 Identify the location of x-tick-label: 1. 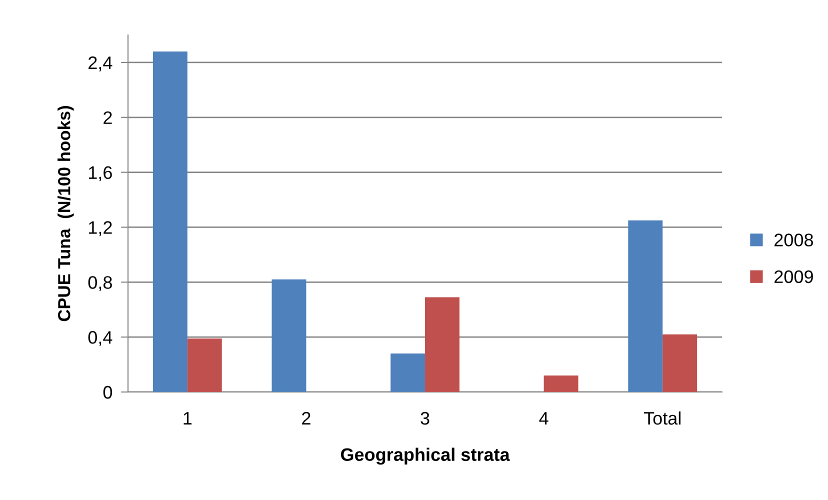
(188, 418).